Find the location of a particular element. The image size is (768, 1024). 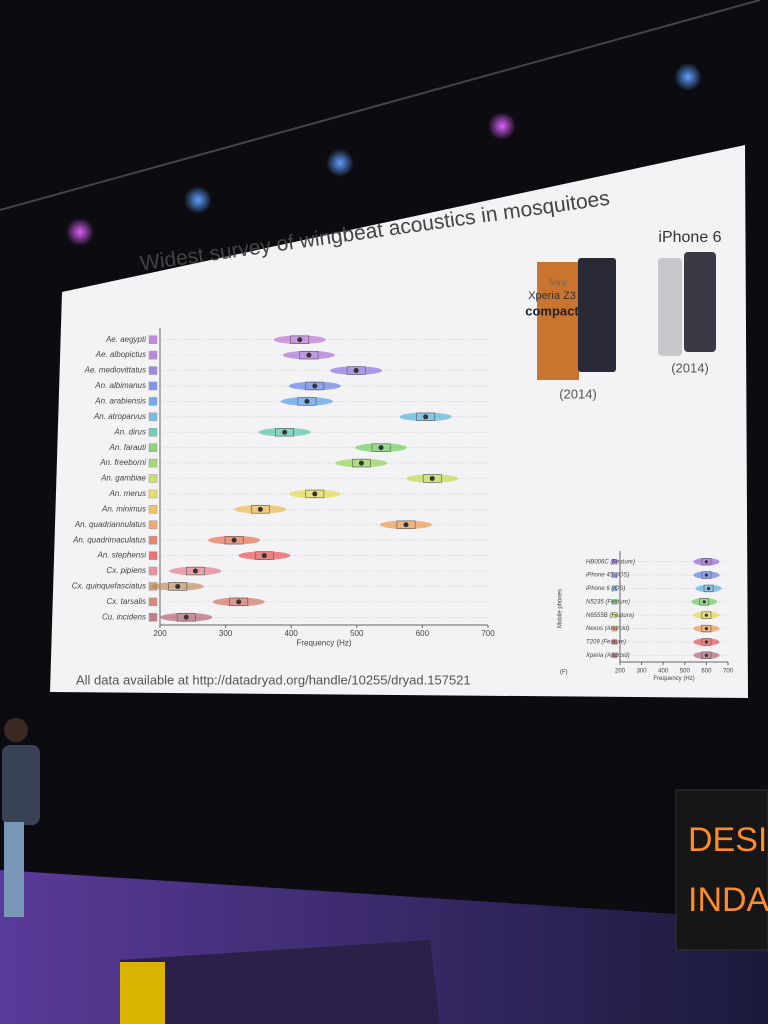

stair-light is located at coordinates (142, 993).